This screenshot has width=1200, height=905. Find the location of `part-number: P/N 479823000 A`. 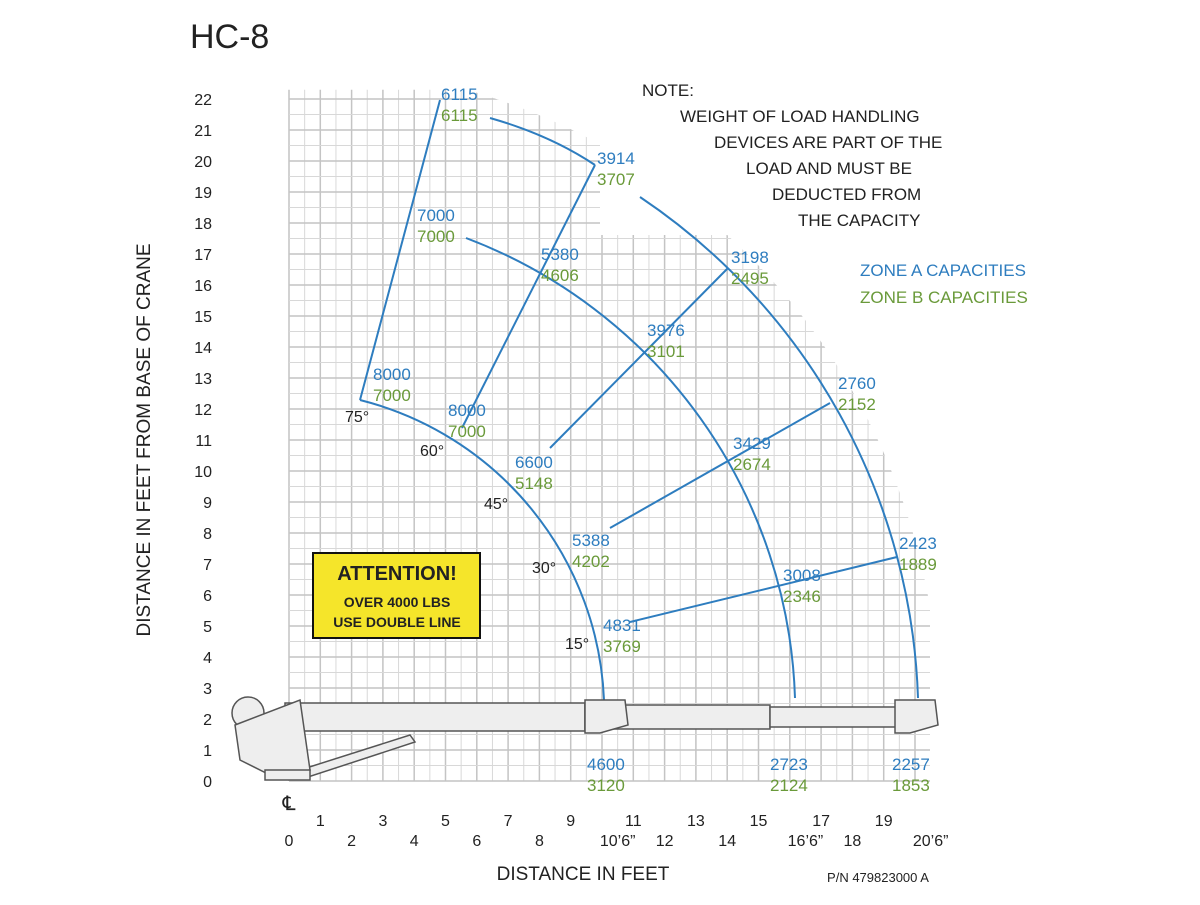

part-number: P/N 479823000 A is located at coordinates (878, 877).